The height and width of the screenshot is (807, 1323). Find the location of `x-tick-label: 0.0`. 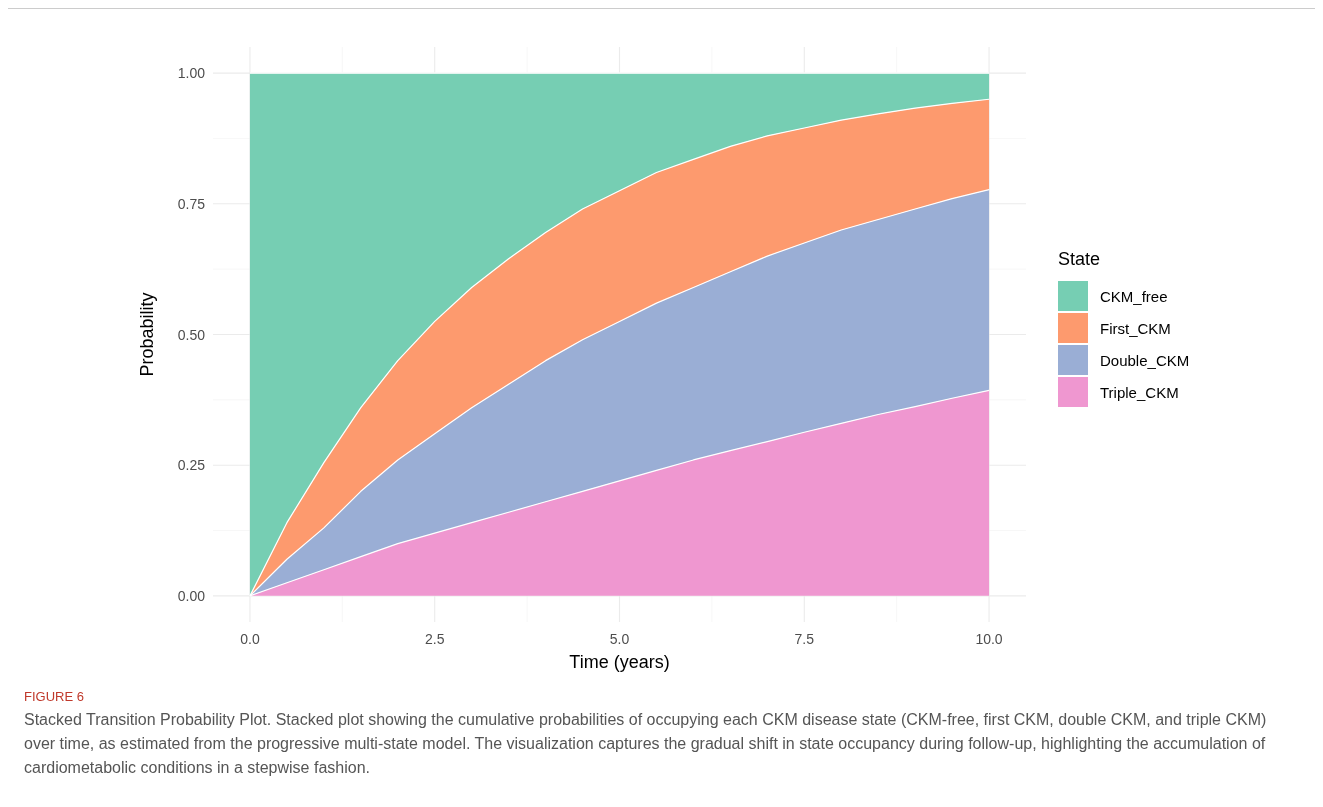

x-tick-label: 0.0 is located at coordinates (250, 639).